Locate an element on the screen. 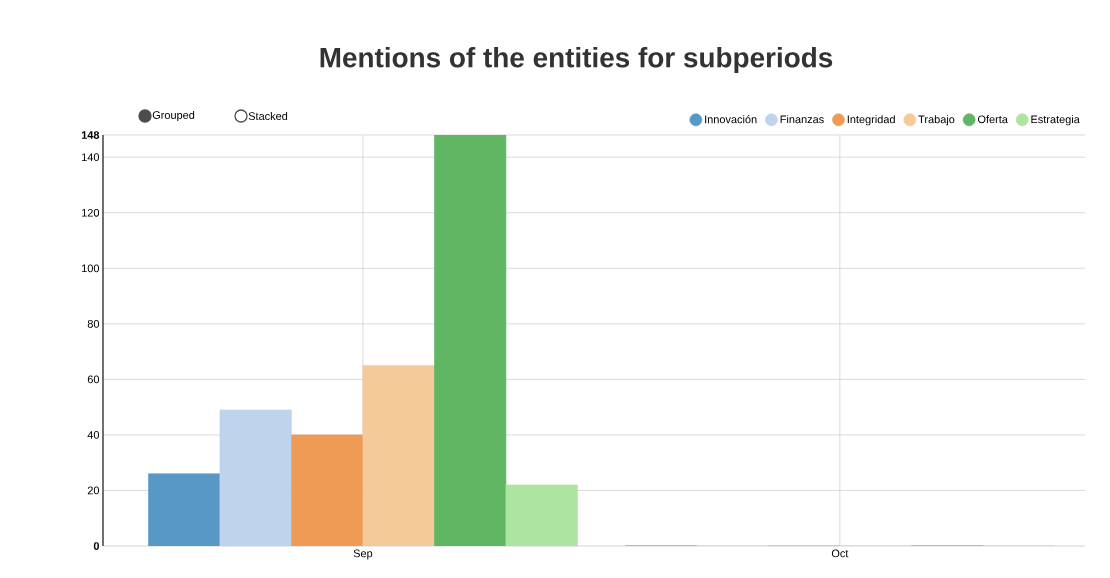  legend-label: Oferta is located at coordinates (992, 119).